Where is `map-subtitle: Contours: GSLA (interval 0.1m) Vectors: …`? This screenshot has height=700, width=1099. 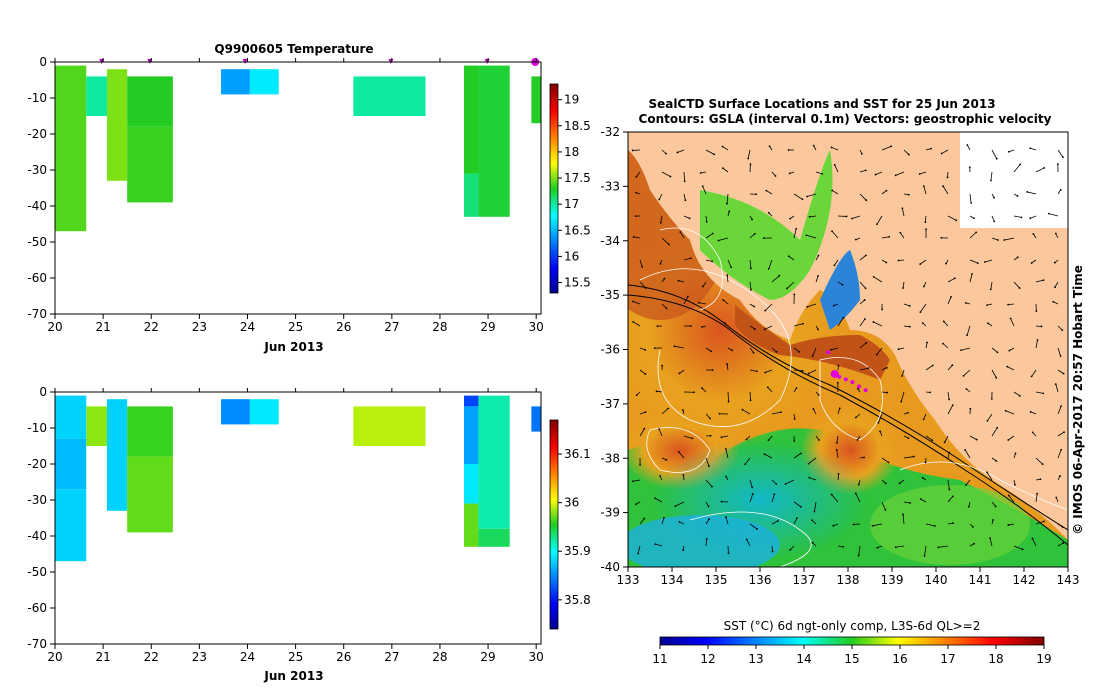
map-subtitle: Contours: GSLA (interval 0.1m) Vectors: … is located at coordinates (845, 119).